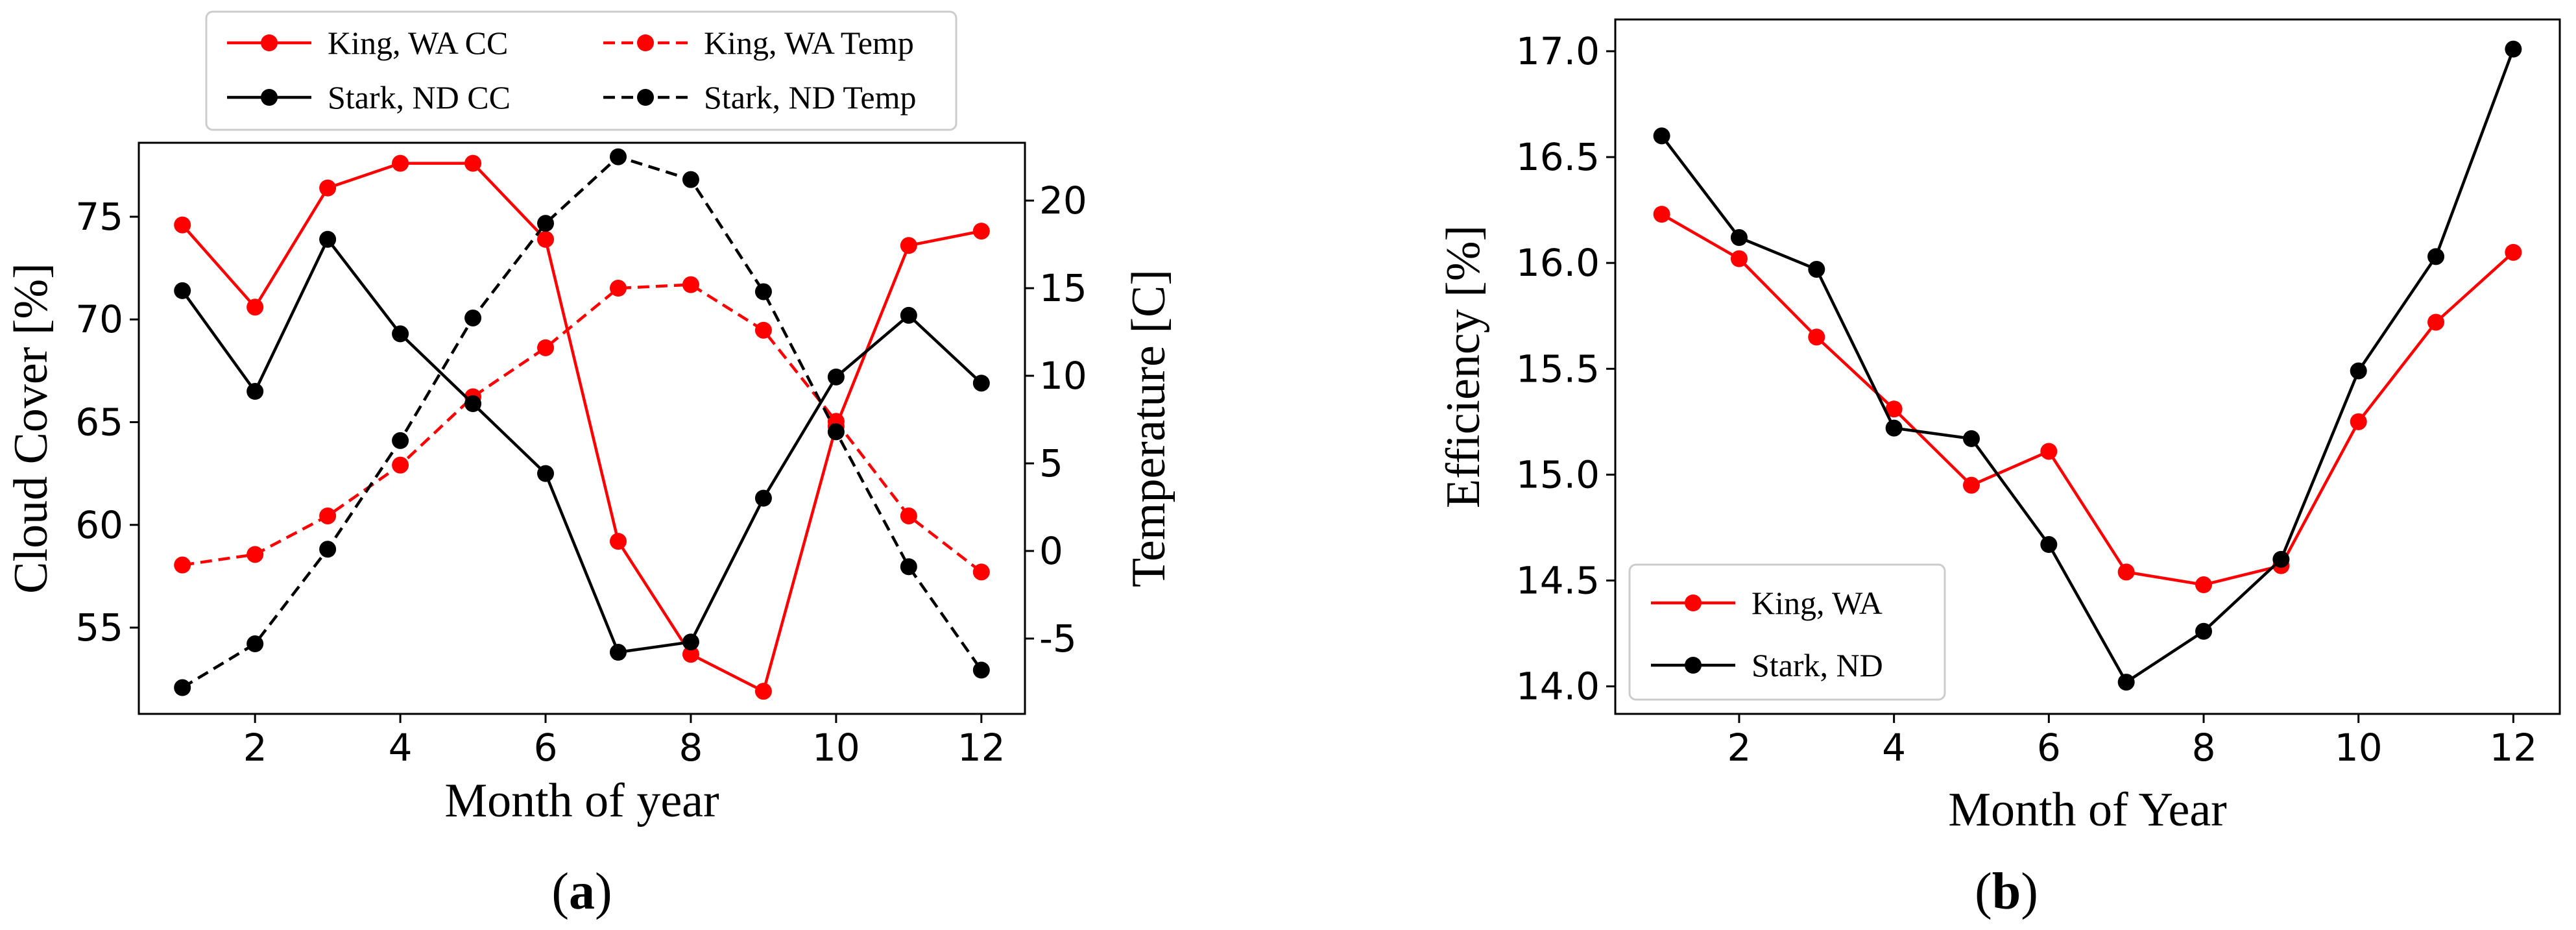  I want to click on y-tick-label: 17.0, so click(1558, 51).